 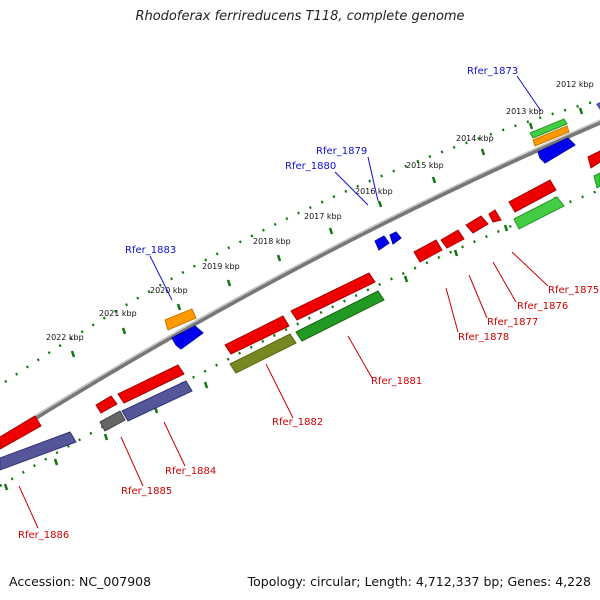 I want to click on gene-label: Rfer_1884, so click(x=190, y=471).